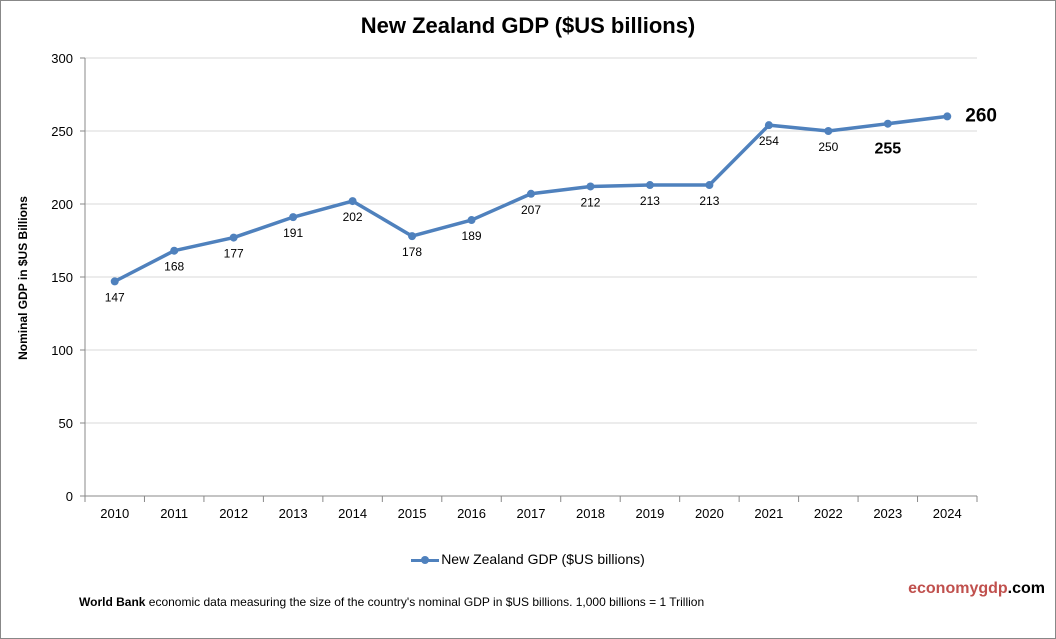  What do you see at coordinates (709, 513) in the screenshot?
I see `x-tick-label: 2020` at bounding box center [709, 513].